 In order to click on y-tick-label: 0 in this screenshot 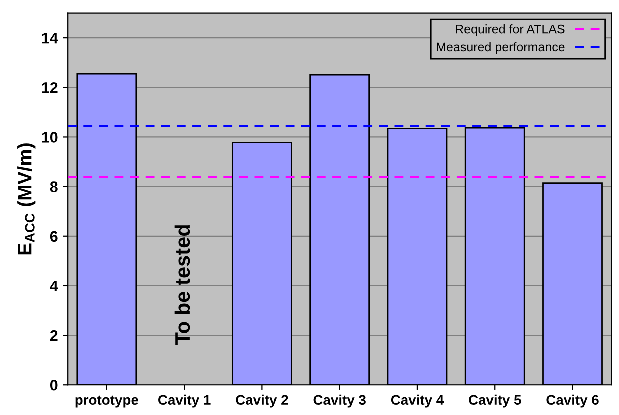, I will do `click(54, 385)`.